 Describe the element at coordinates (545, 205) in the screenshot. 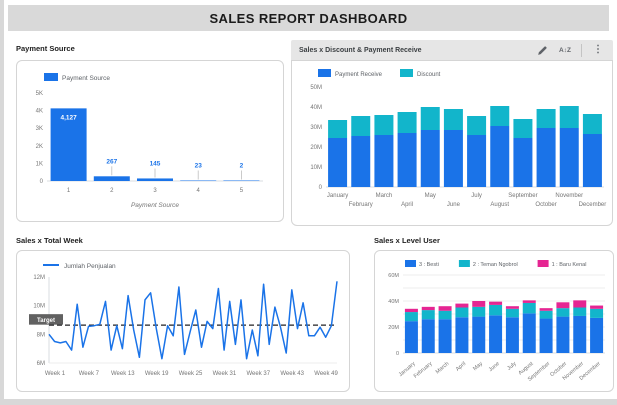

I see `svg-text: October` at that location.